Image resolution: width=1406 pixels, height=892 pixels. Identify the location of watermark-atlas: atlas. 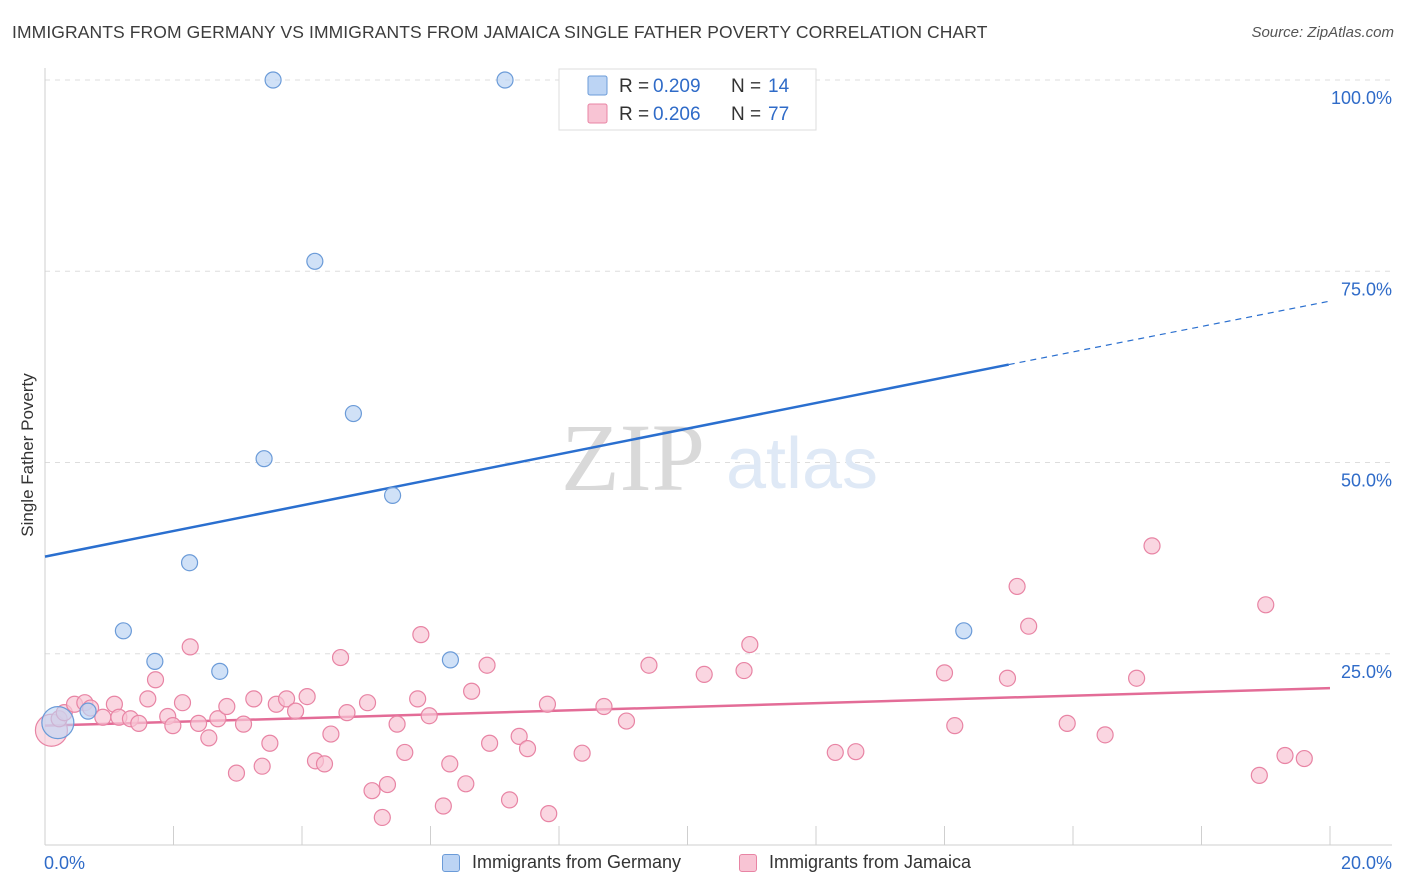
(802, 464).